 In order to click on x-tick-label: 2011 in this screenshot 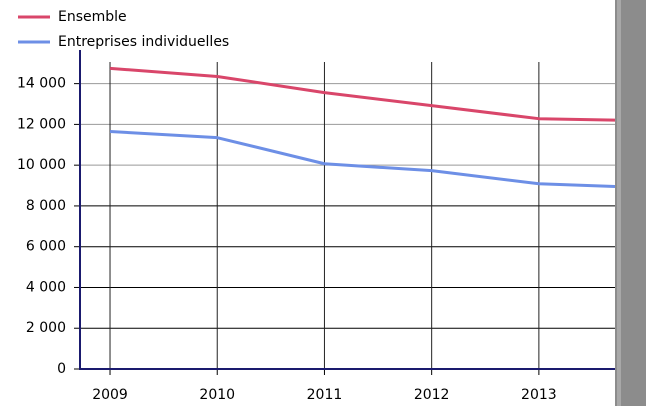, I will do `click(325, 395)`.